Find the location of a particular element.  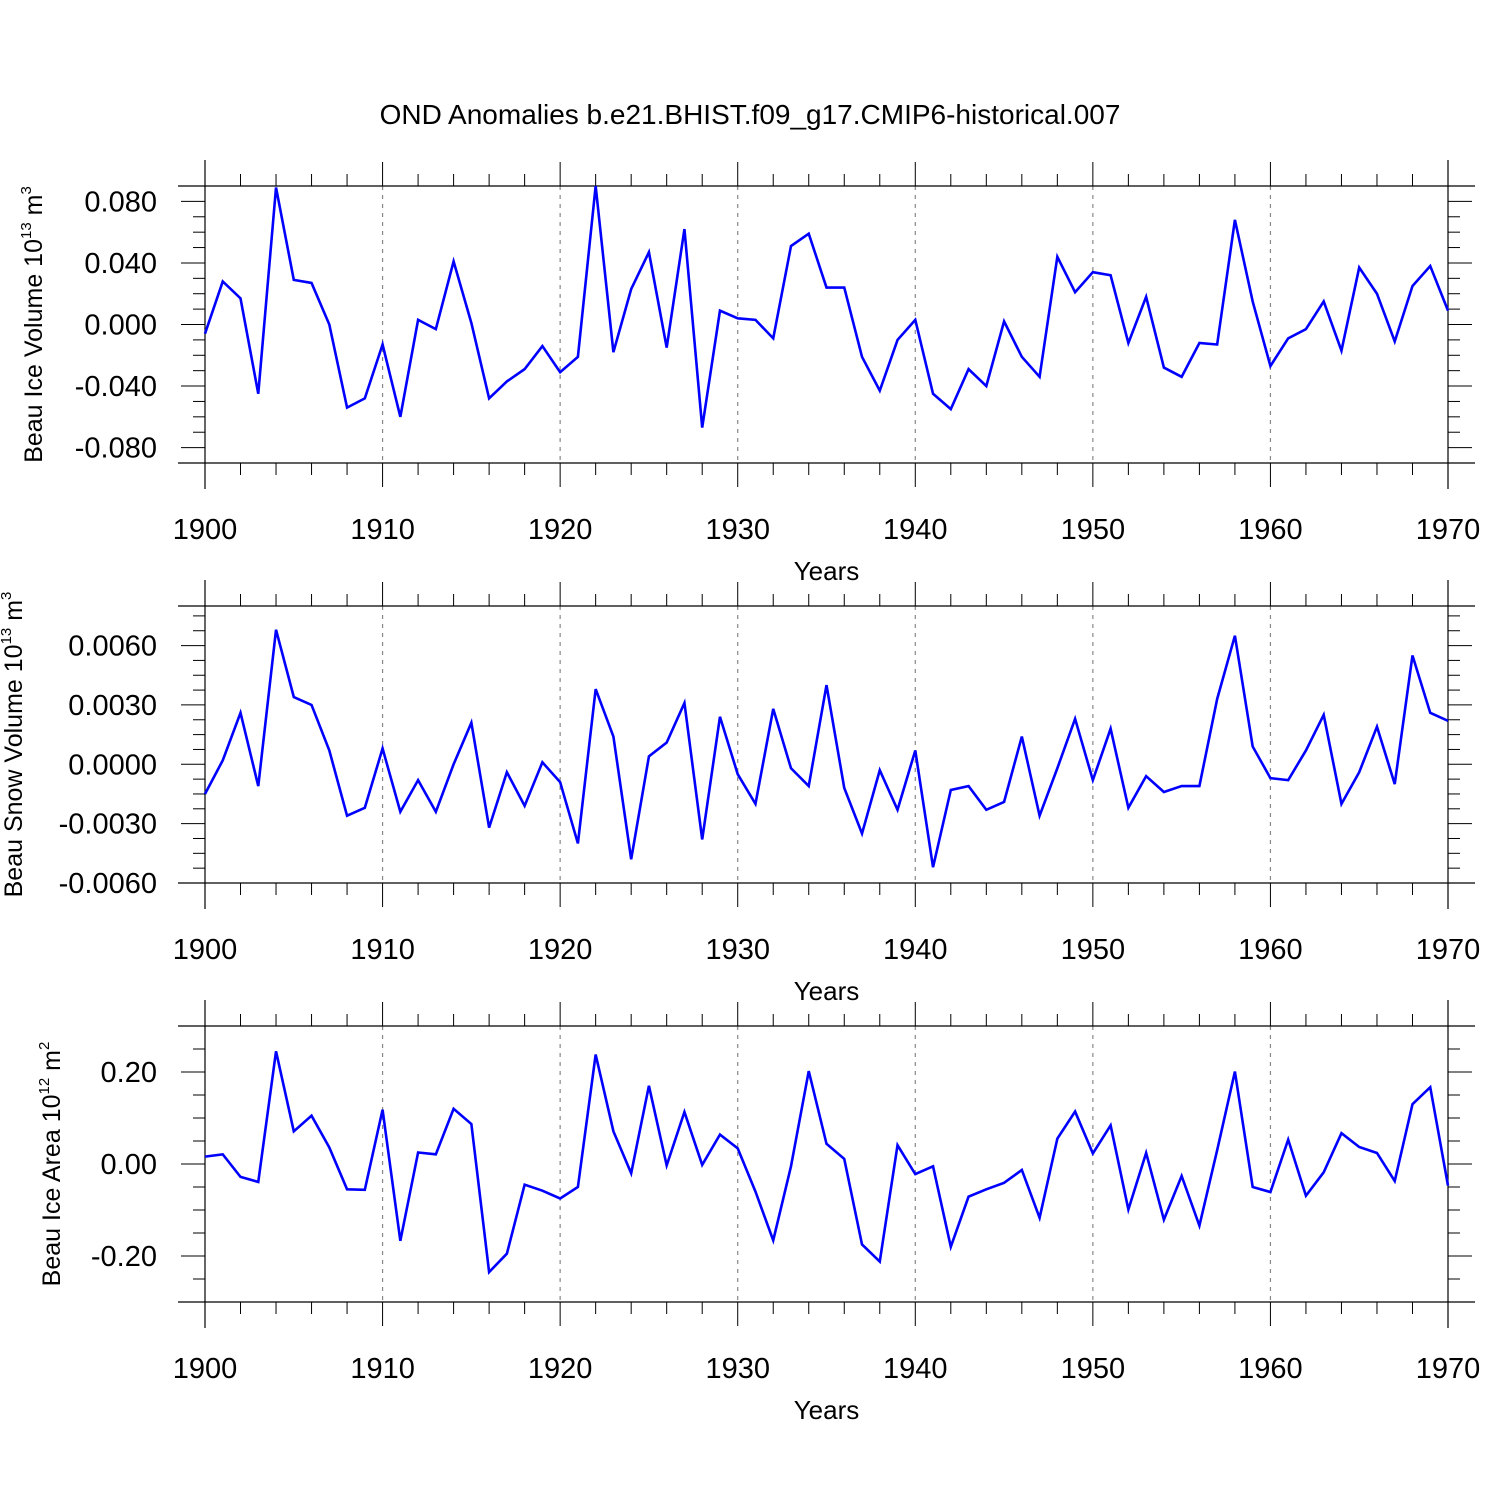

y-tick-label: 0.0000 is located at coordinates (112, 765).